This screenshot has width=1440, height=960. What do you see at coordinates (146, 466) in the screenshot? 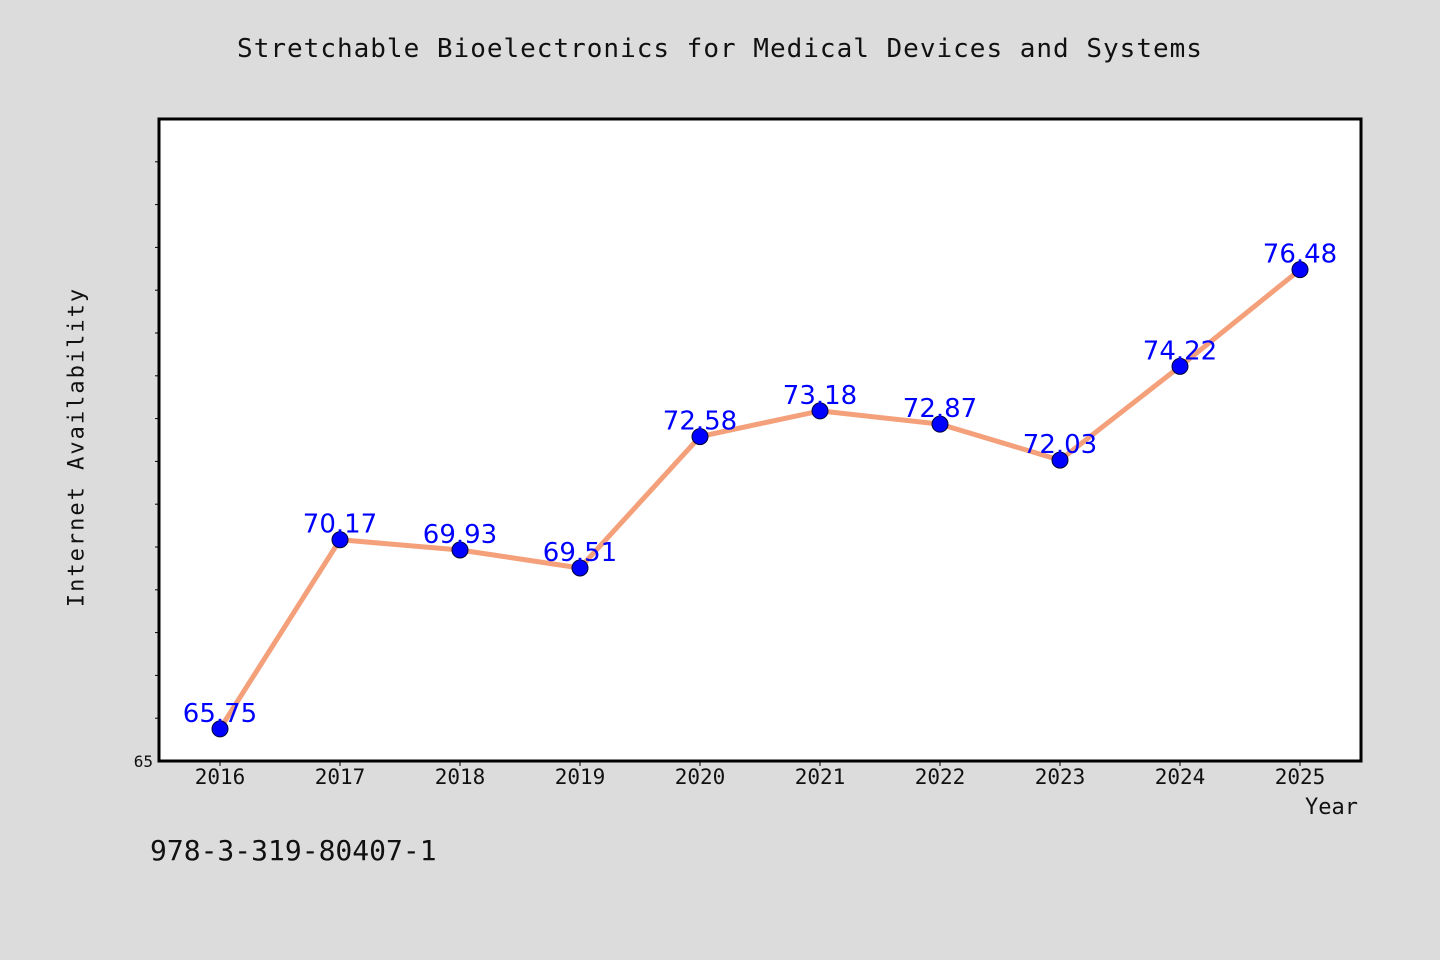
I see `y-axis-ticks: 65` at bounding box center [146, 466].